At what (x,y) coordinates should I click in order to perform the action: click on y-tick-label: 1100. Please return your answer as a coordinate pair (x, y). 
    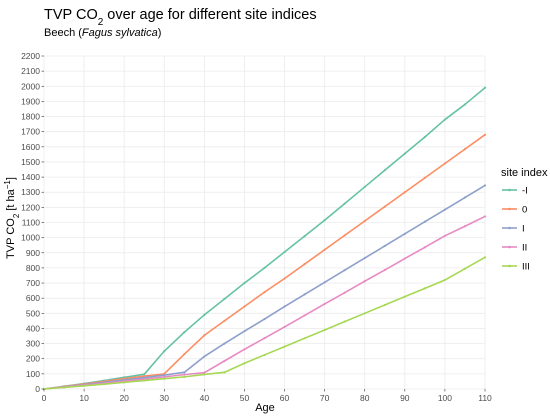
    Looking at the image, I should click on (31, 223).